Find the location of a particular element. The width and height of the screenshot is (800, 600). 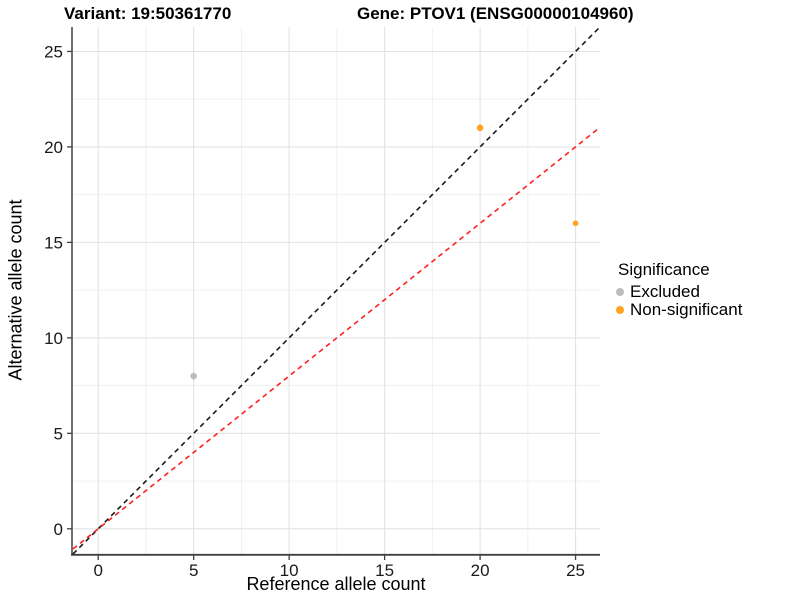

x-tick-label: 25 is located at coordinates (575, 570).